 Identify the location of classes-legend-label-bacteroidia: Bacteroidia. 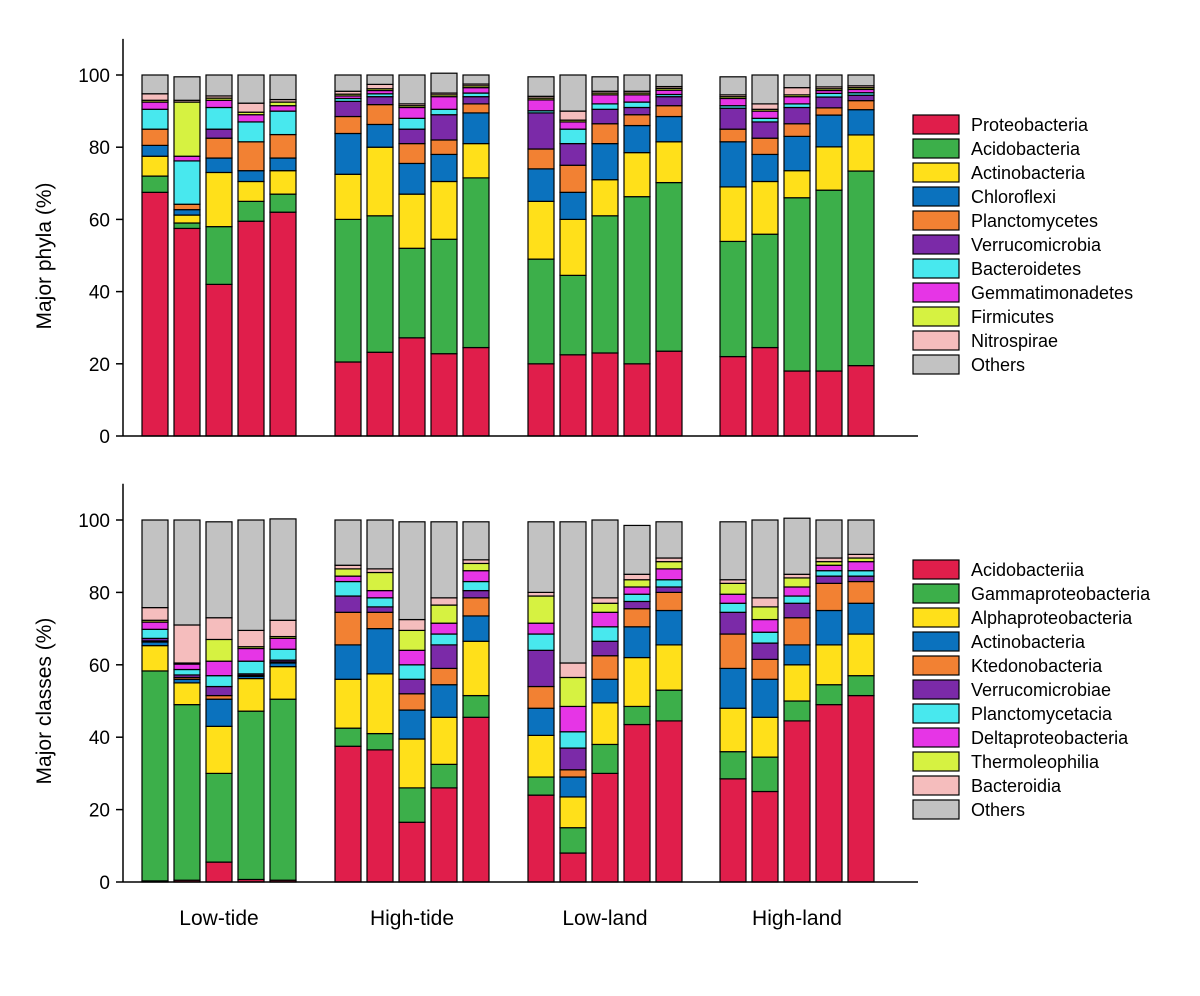
(1016, 786).